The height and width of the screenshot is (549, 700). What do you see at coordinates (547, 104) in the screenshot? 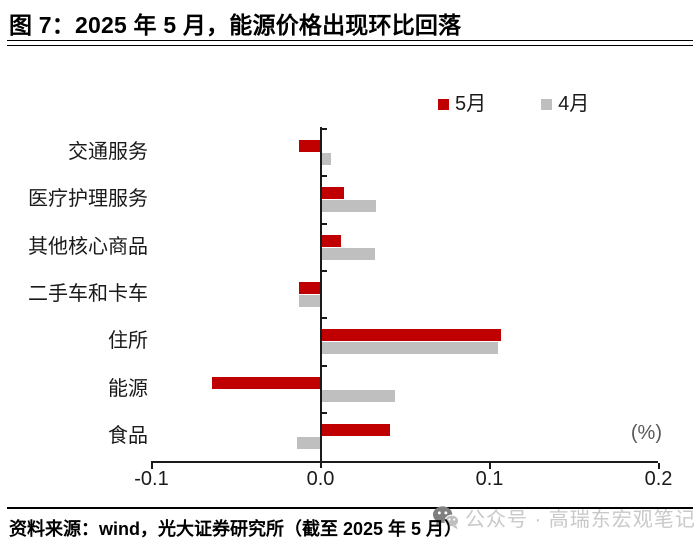
I see `legend-swatch-april` at bounding box center [547, 104].